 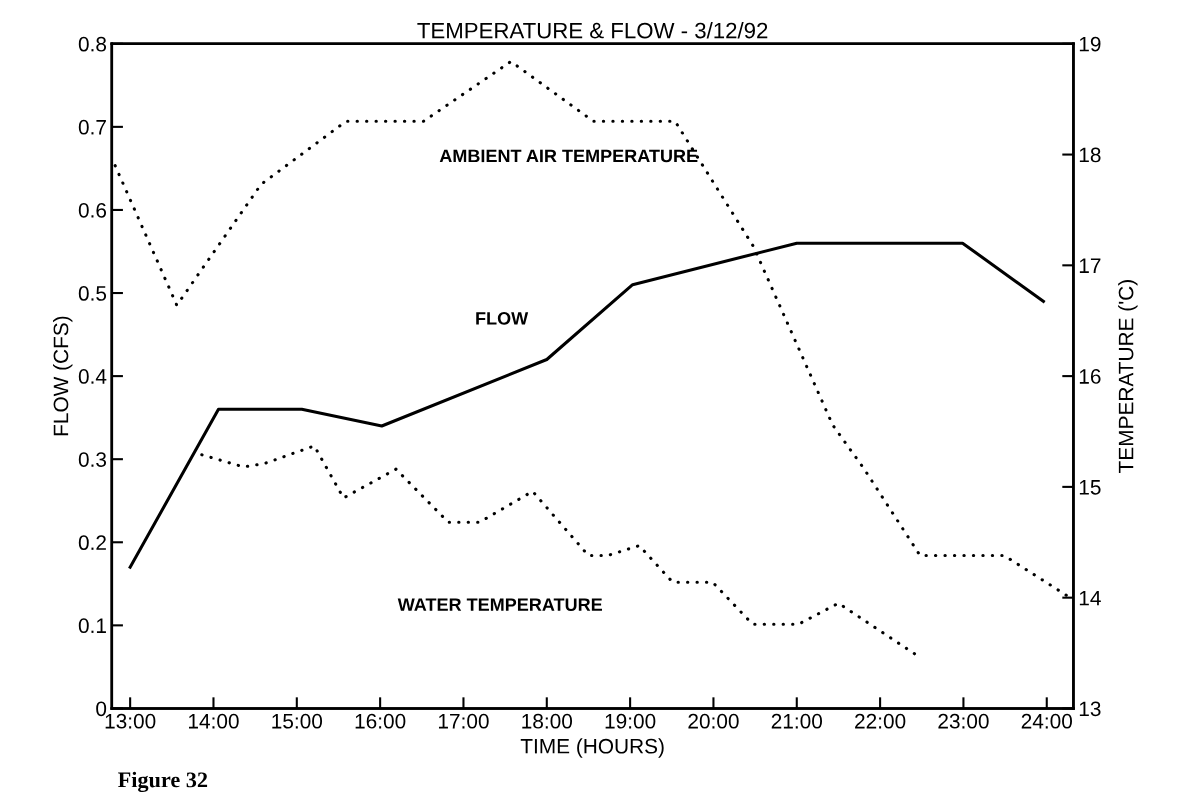 I want to click on text: WATER TEMPERATURE, so click(x=499, y=604).